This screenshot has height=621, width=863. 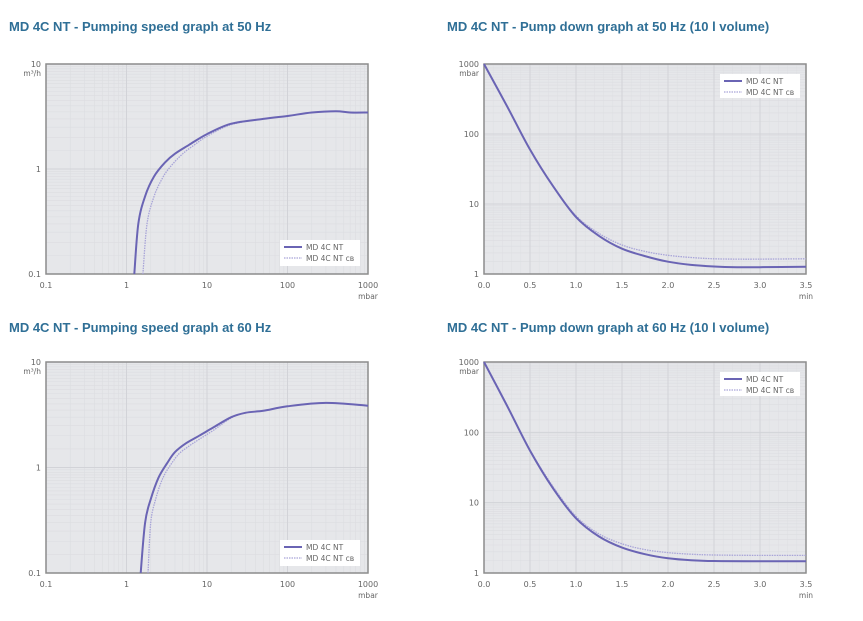 What do you see at coordinates (255, 192) in the screenshot?
I see `series-line-md-4c-nt-cb` at bounding box center [255, 192].